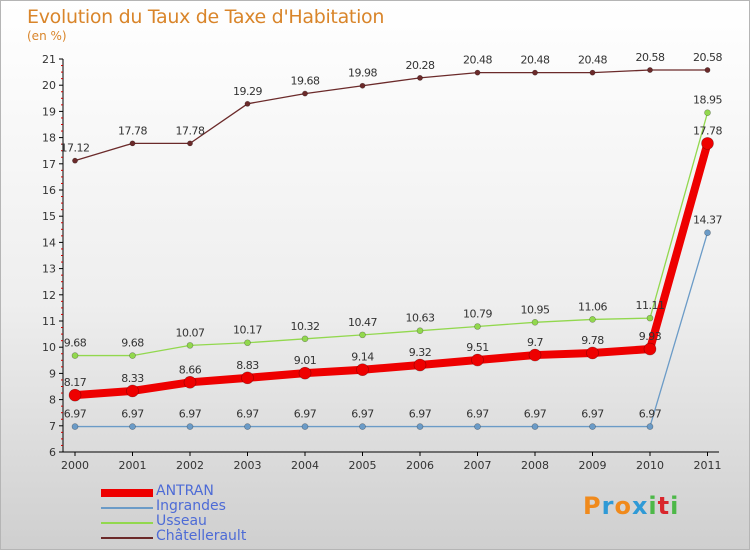 The image size is (750, 550). What do you see at coordinates (305, 465) in the screenshot?
I see `x-tick-label: 2004` at bounding box center [305, 465].